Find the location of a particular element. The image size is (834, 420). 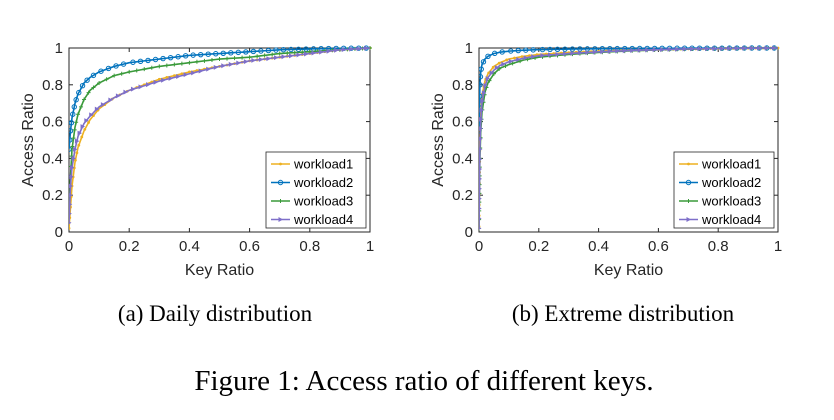

series-workload2 is located at coordinates (220, 98).